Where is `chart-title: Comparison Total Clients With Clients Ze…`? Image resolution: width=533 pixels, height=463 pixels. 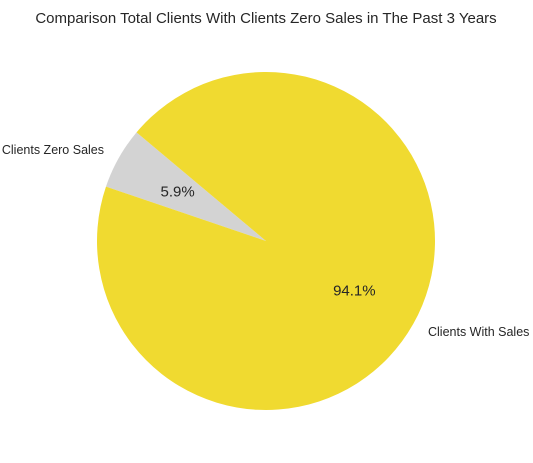
chart-title: Comparison Total Clients With Clients Ze… is located at coordinates (265, 18).